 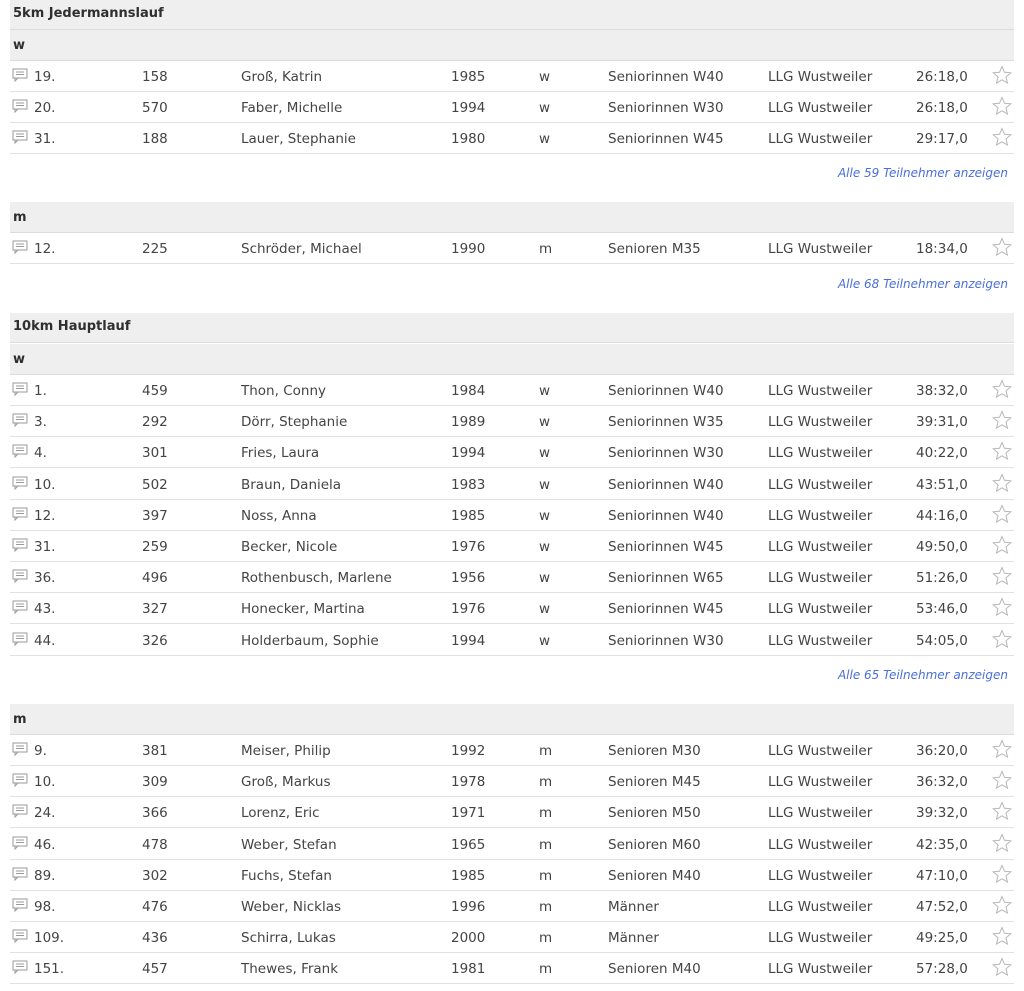 I want to click on finish-time-cell: 51:26,0, so click(x=942, y=578).